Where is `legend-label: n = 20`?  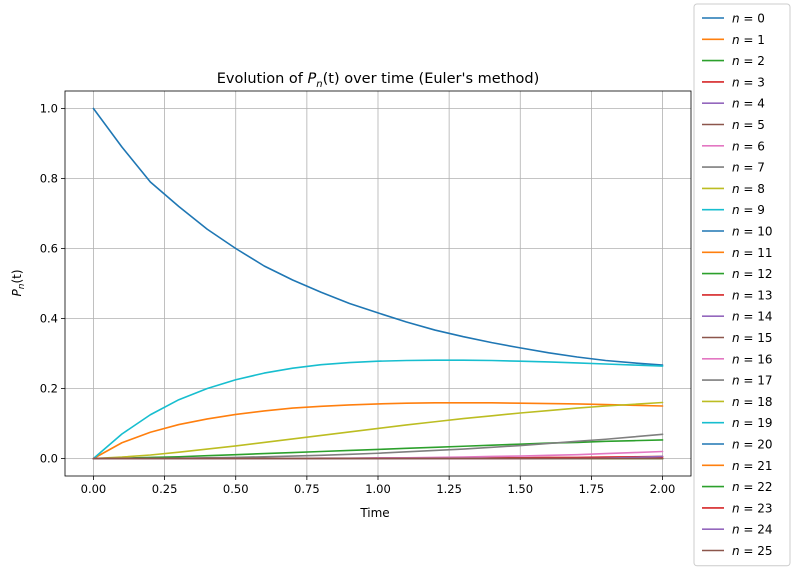
legend-label: n = 20 is located at coordinates (752, 445).